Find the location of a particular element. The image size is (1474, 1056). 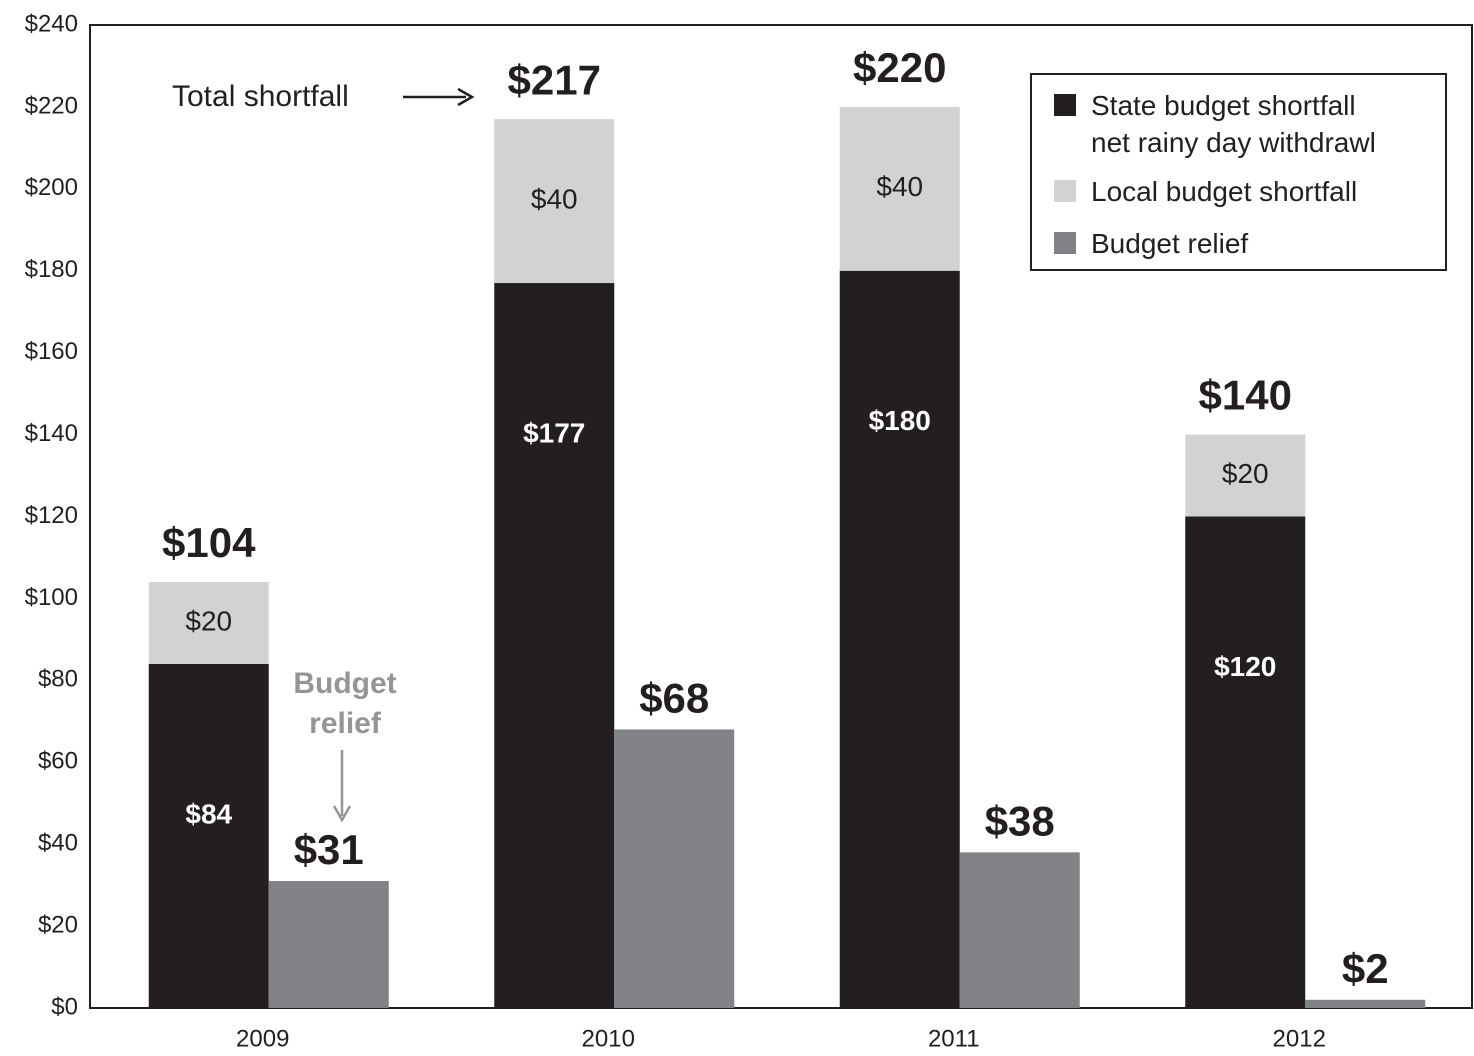

y-tick-label: $240 is located at coordinates (51, 23).